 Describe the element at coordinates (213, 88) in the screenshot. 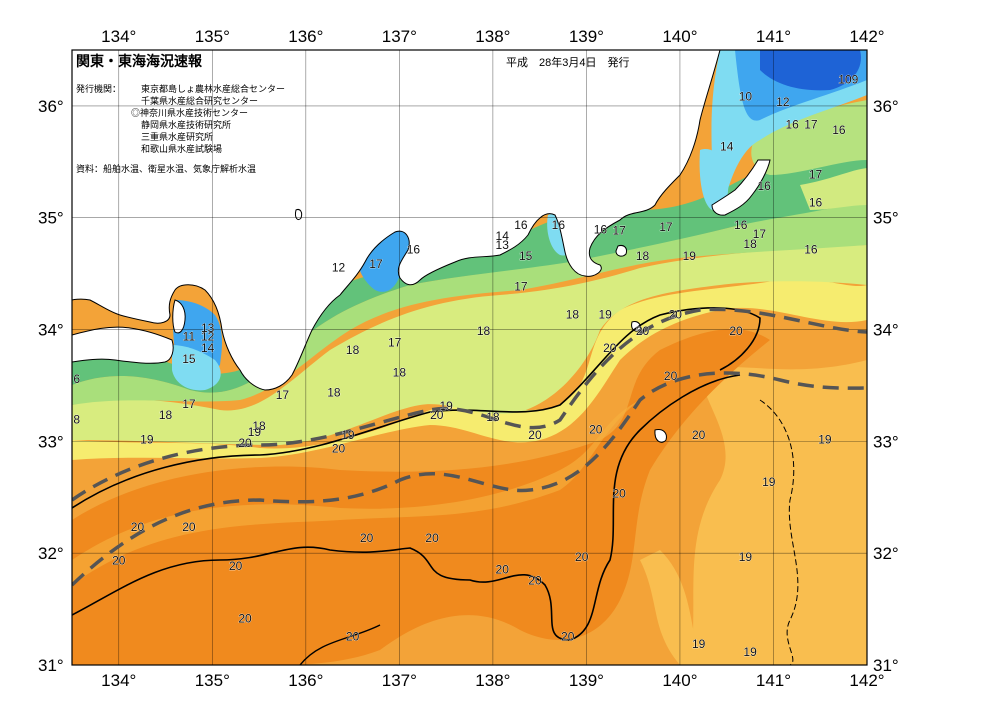

I see `issuer-1: 東京都島しょ農林水産総合センター` at that location.